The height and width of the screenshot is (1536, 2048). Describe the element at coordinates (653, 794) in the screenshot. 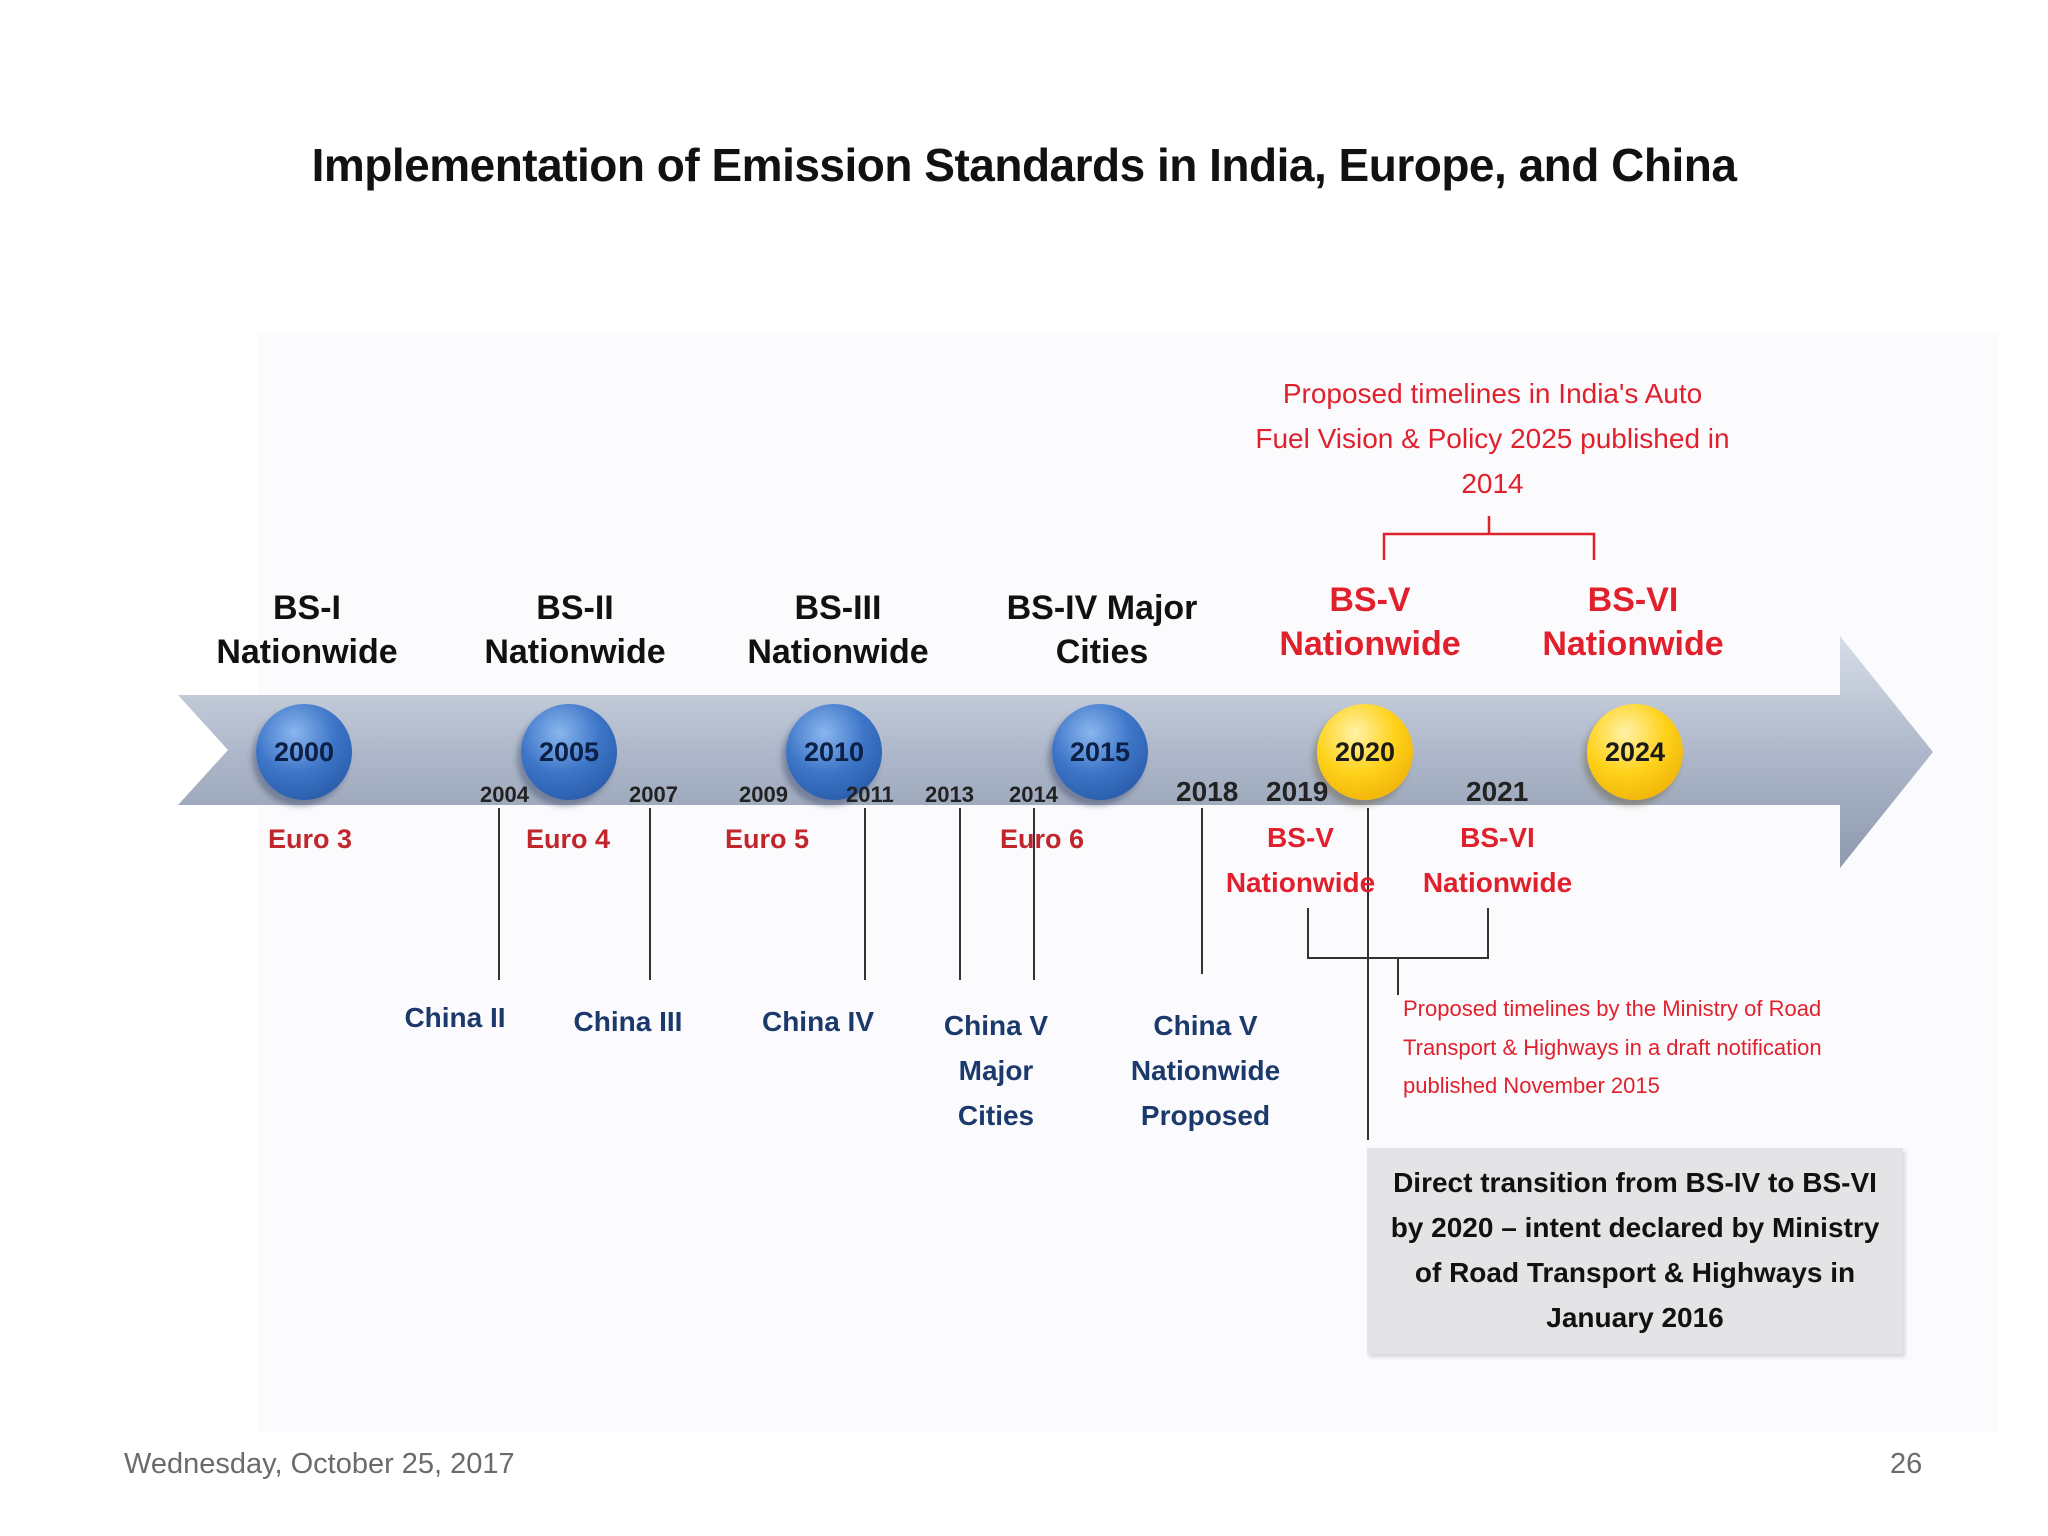

I see `china-year-2007: 2007` at that location.